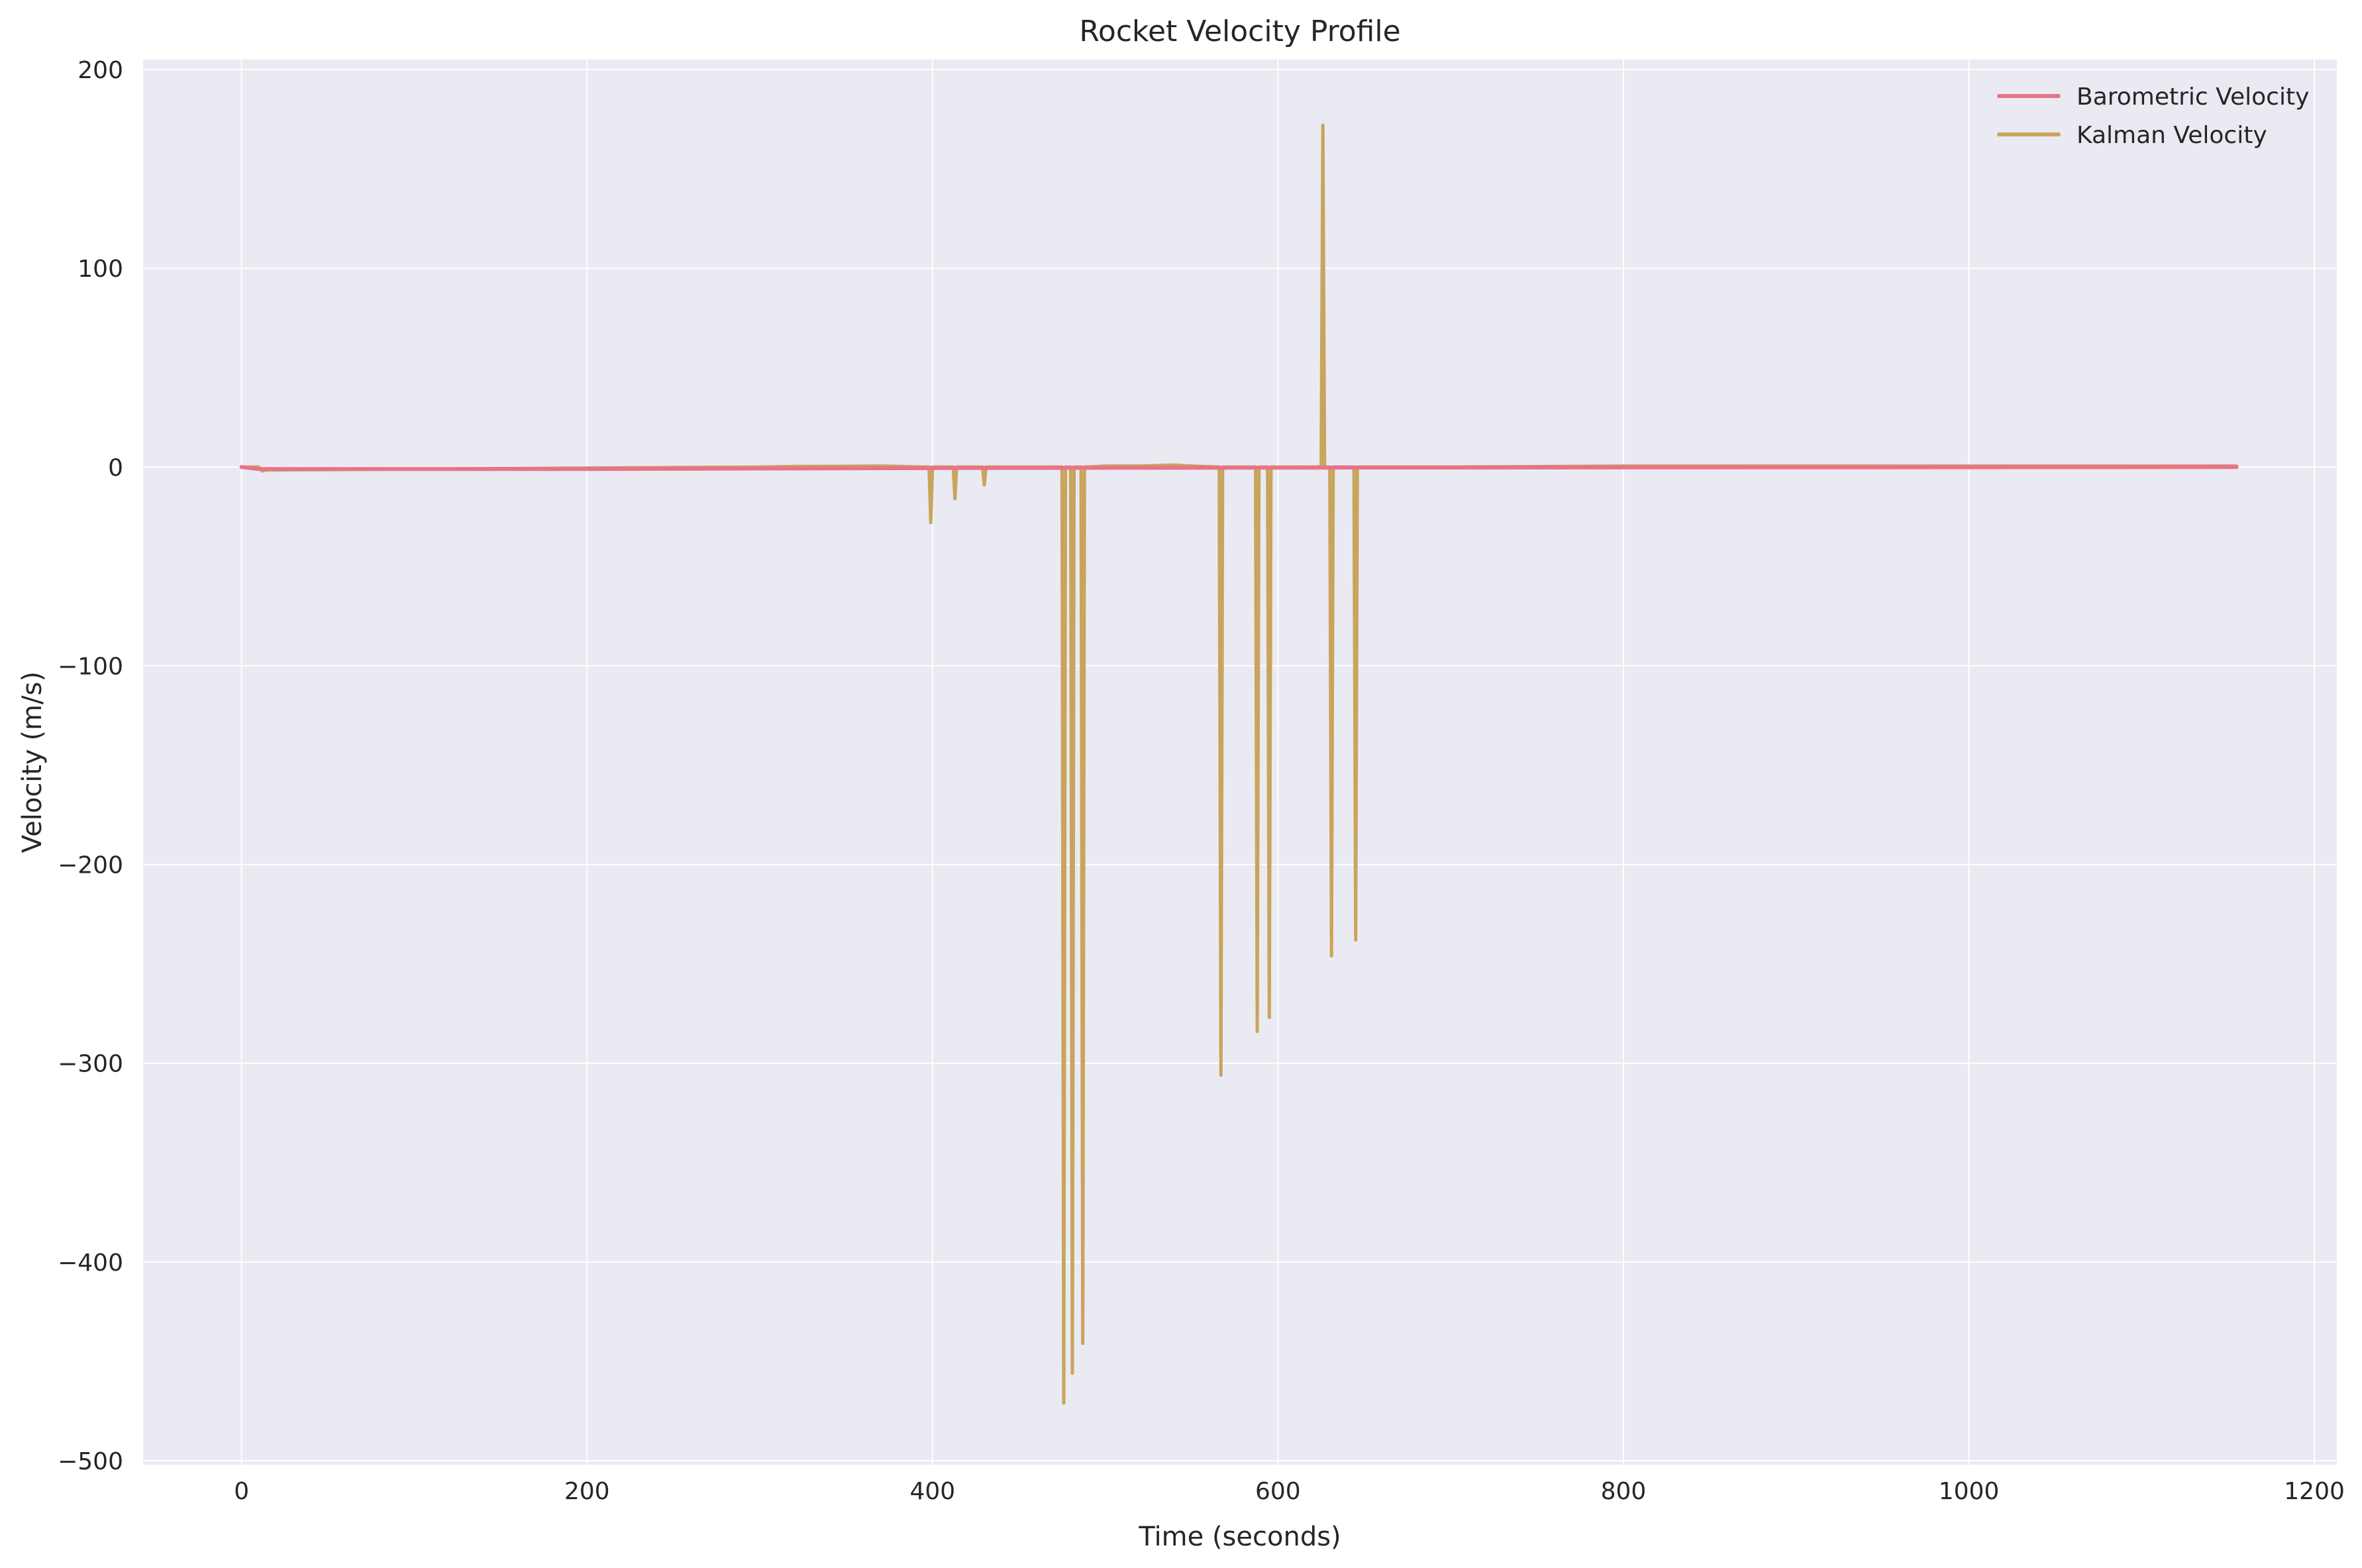 The height and width of the screenshot is (1568, 2362). Describe the element at coordinates (2172, 135) in the screenshot. I see `legend-label-kalman: Kalman Velocity` at that location.